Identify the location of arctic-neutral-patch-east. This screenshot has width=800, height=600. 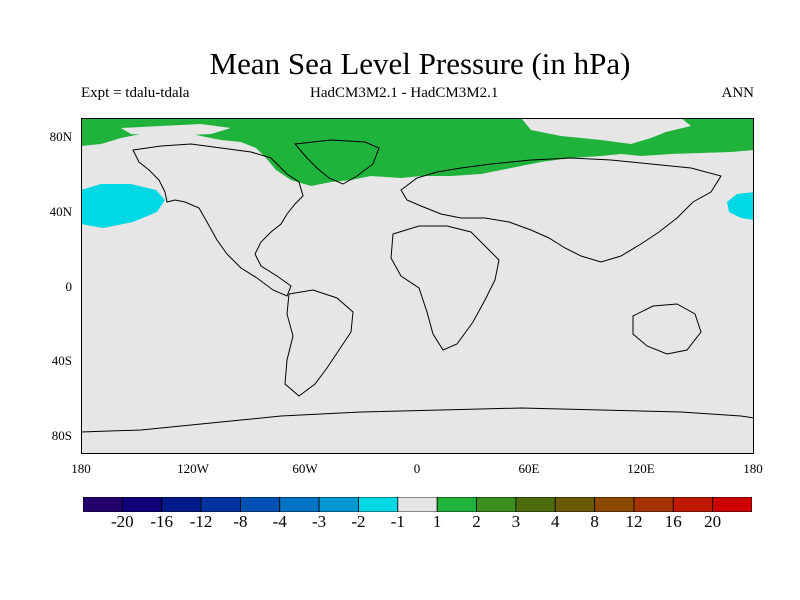
(606, 131).